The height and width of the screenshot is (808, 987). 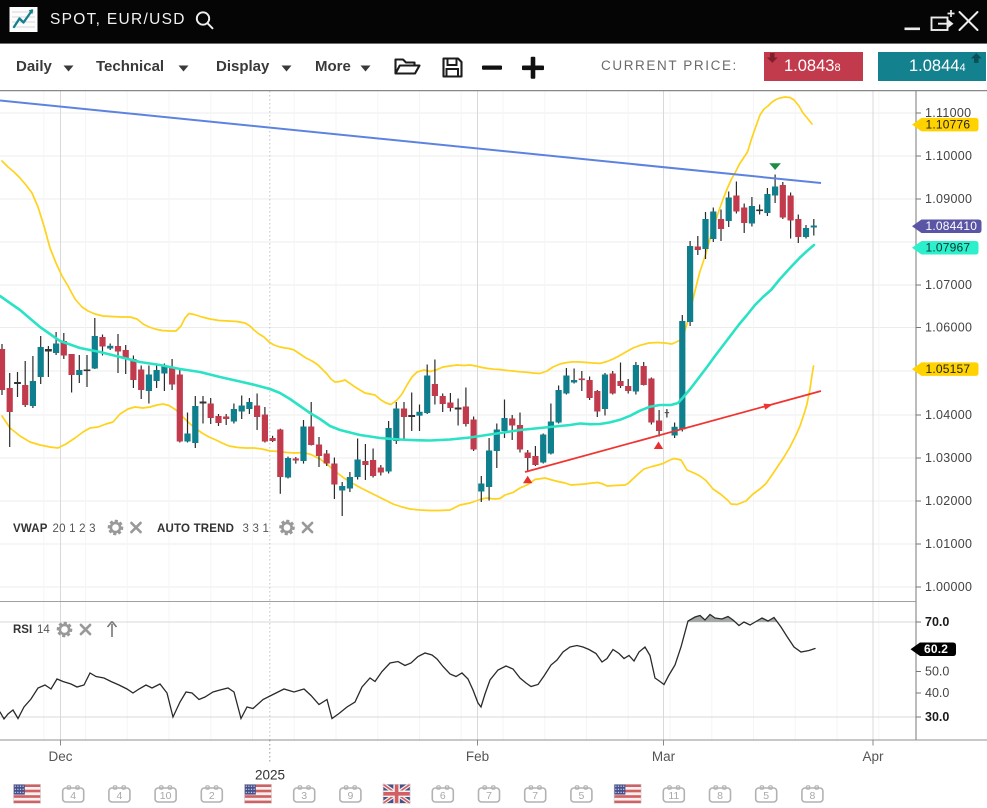 I want to click on svg-text: 1.01000, so click(x=948, y=544).